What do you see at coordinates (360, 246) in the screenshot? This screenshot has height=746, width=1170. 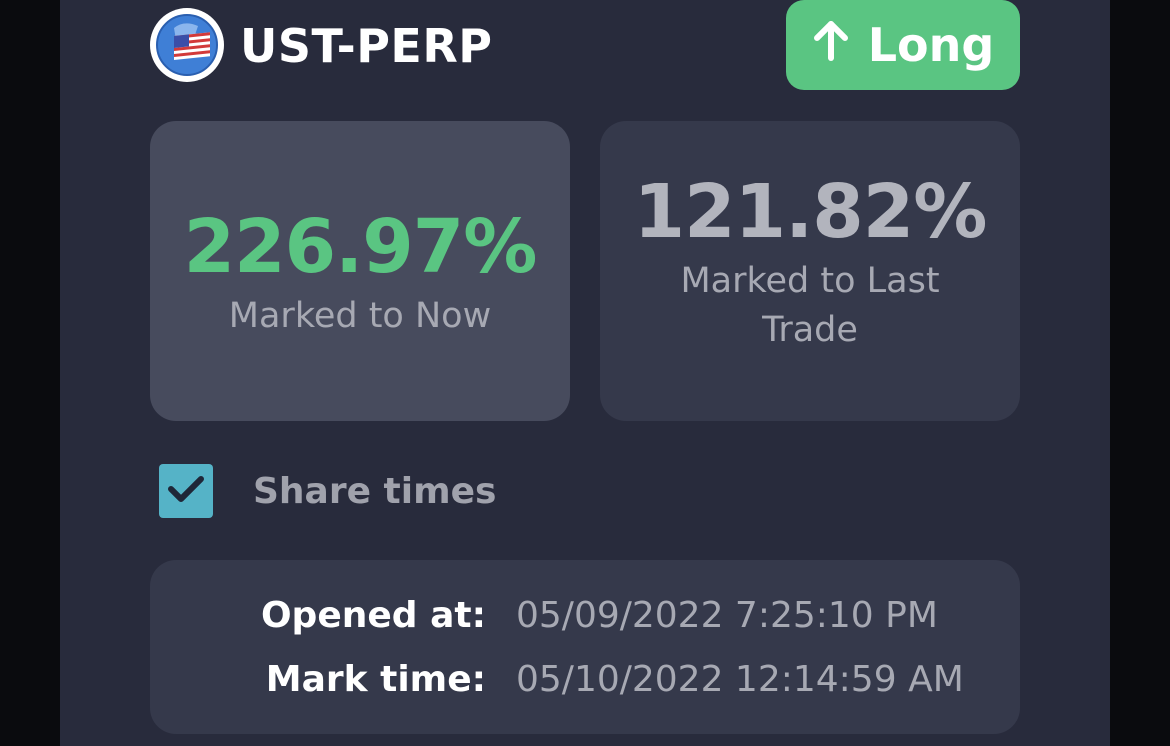 I see `marked-to-now-value: 226.97%` at bounding box center [360, 246].